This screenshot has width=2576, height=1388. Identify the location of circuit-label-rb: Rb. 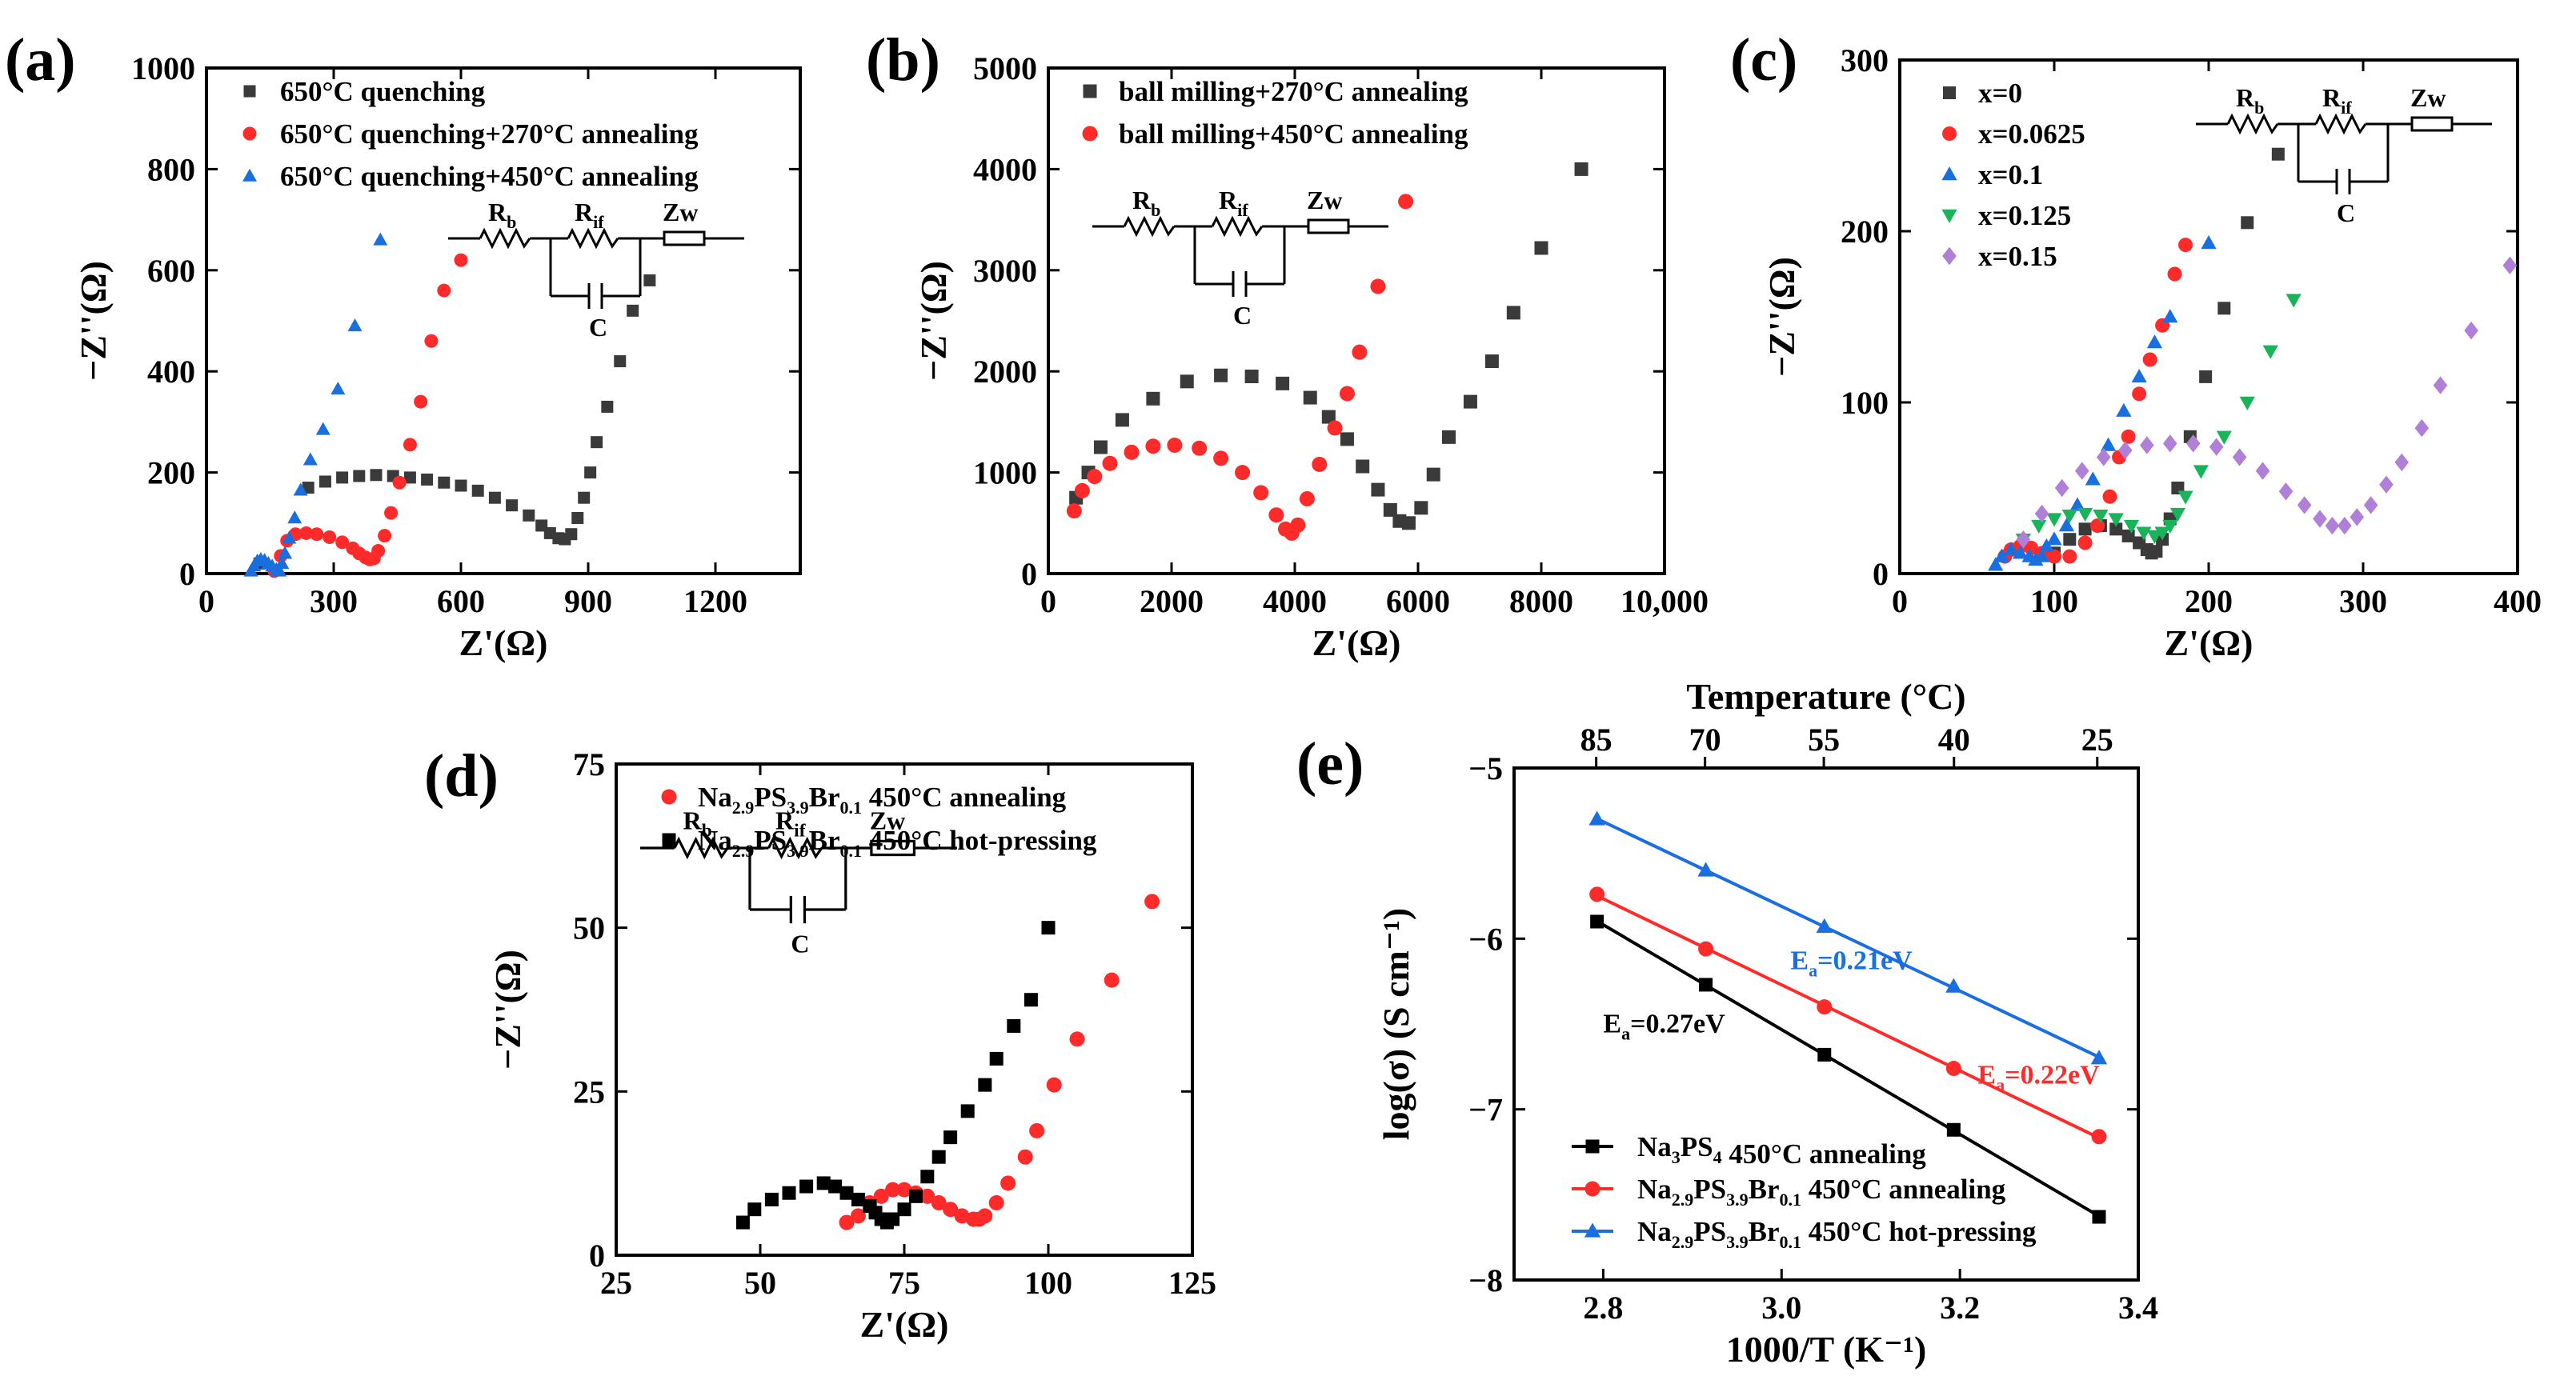
(502, 215).